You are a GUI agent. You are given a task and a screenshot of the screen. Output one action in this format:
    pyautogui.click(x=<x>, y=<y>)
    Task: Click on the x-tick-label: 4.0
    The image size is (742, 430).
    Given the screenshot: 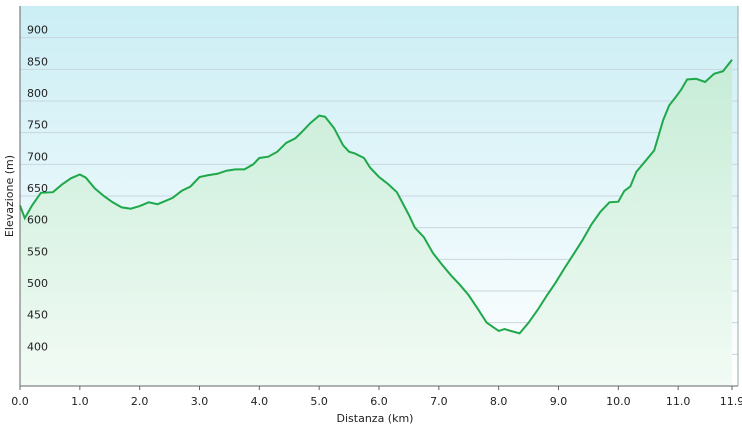 What is the action you would take?
    pyautogui.click(x=260, y=401)
    